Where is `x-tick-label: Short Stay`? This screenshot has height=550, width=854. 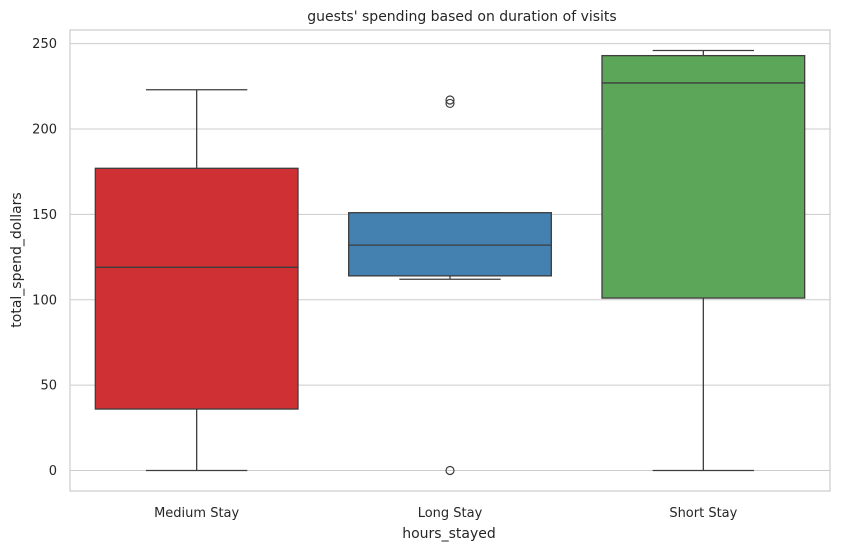
x-tick-label: Short Stay is located at coordinates (703, 513).